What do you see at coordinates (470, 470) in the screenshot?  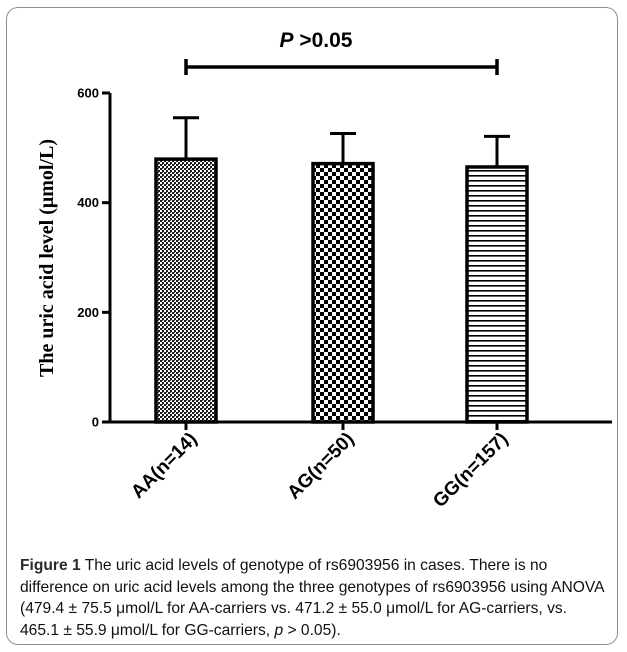 I see `x-tick-label-gg: GG(n=157)` at bounding box center [470, 470].